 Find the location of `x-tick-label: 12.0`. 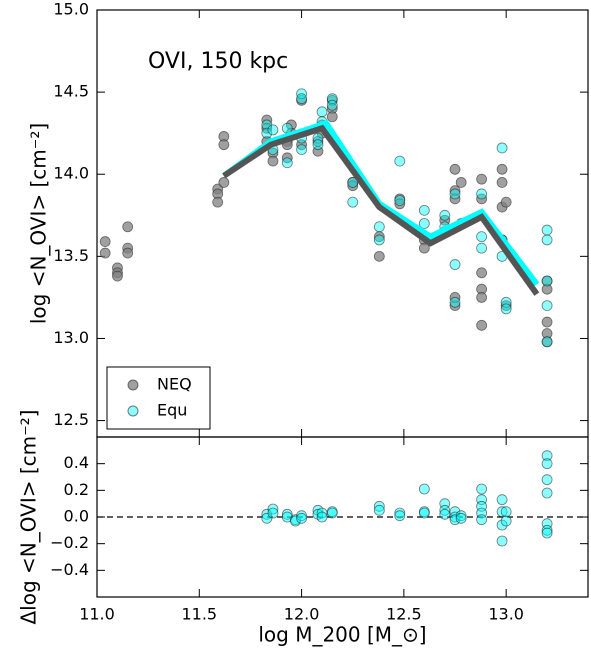

x-tick-label: 12.0 is located at coordinates (302, 614).